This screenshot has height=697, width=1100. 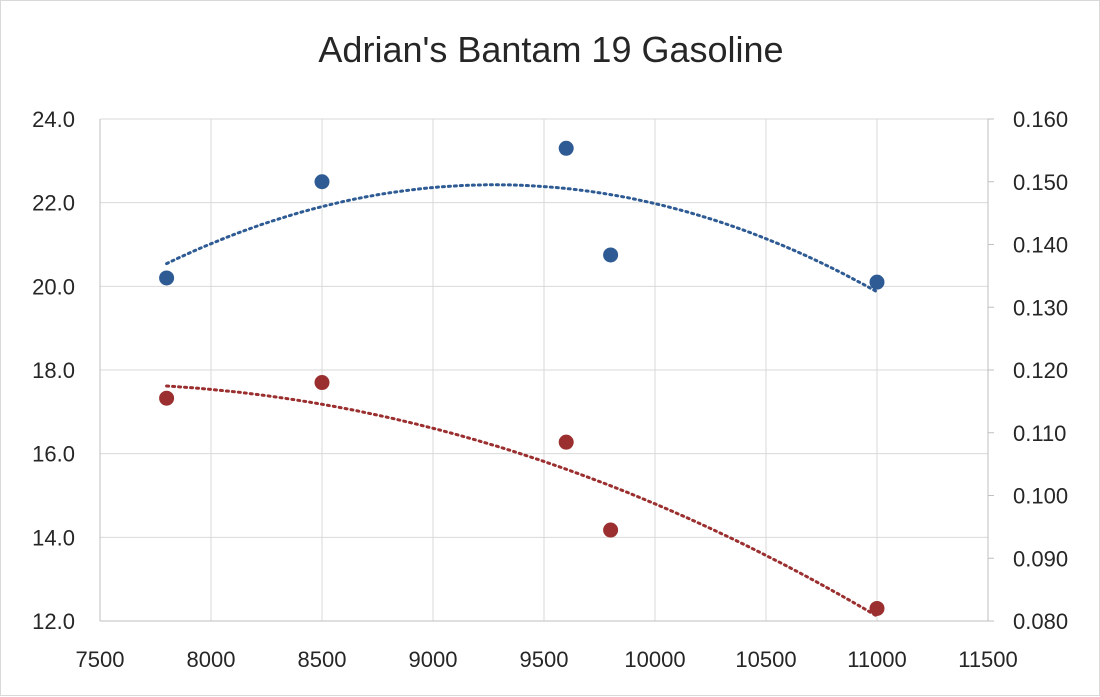 I want to click on y-tick-label: 24.0, so click(x=53, y=119).